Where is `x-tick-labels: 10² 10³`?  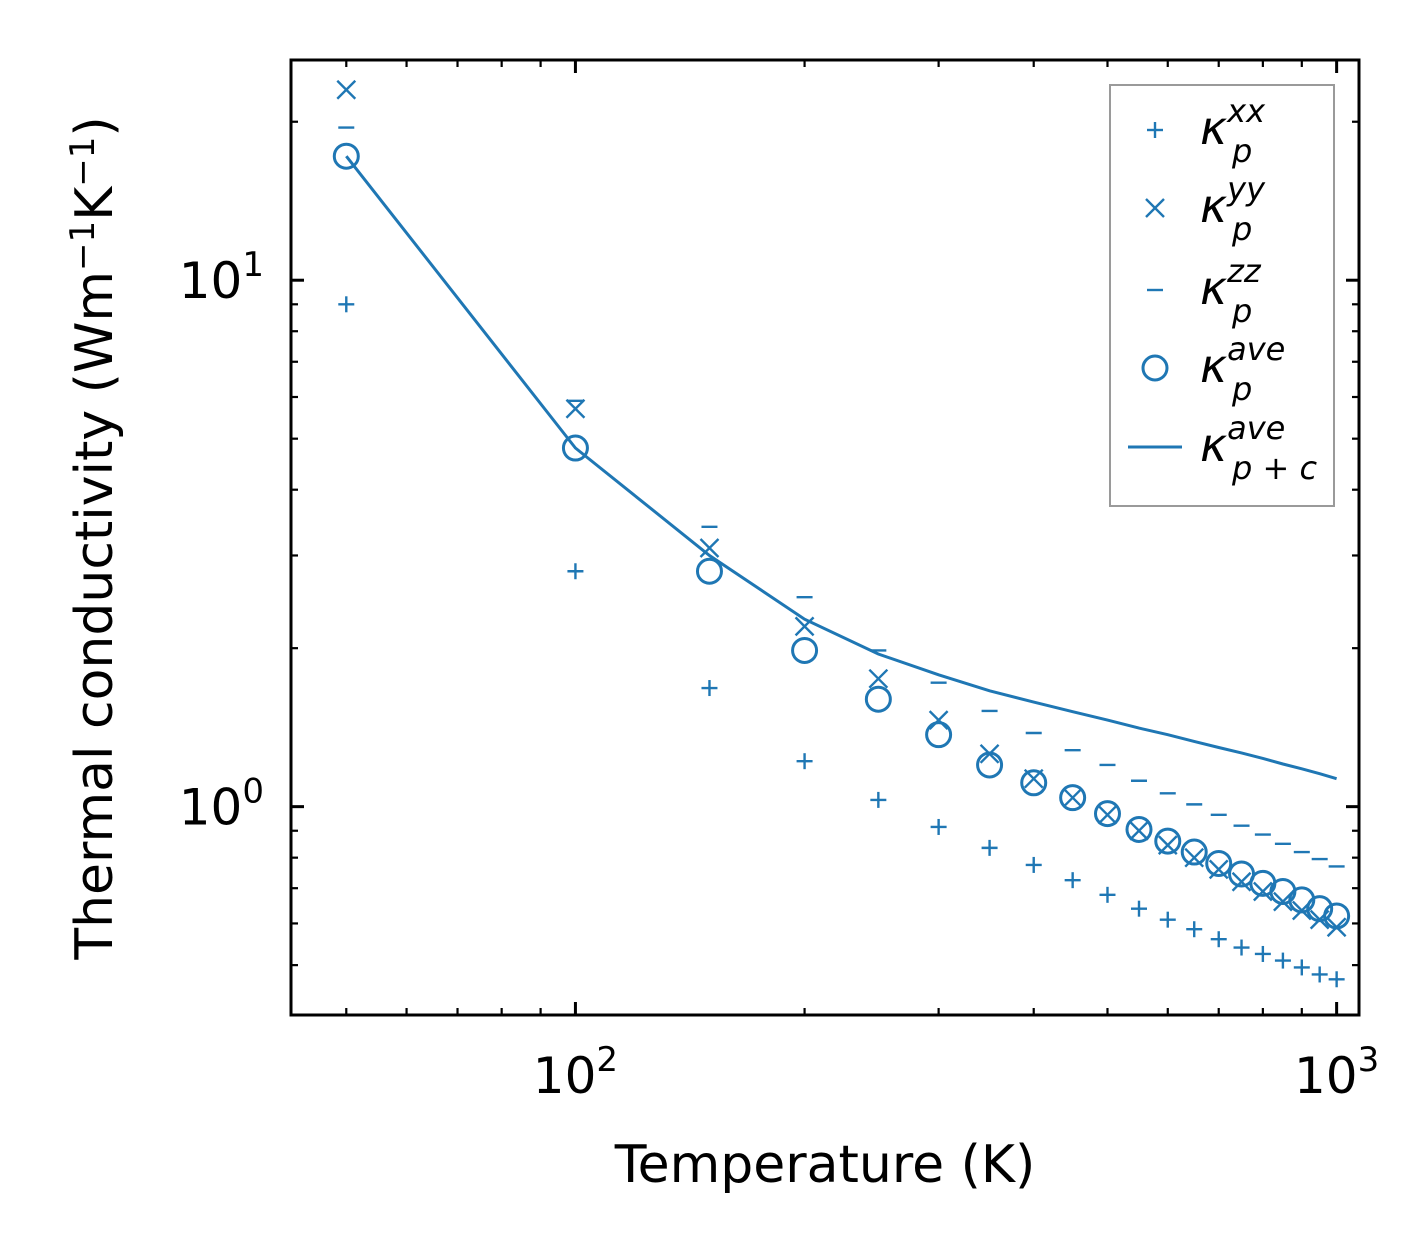
x-tick-labels: 10² 10³ is located at coordinates (956, 1072).